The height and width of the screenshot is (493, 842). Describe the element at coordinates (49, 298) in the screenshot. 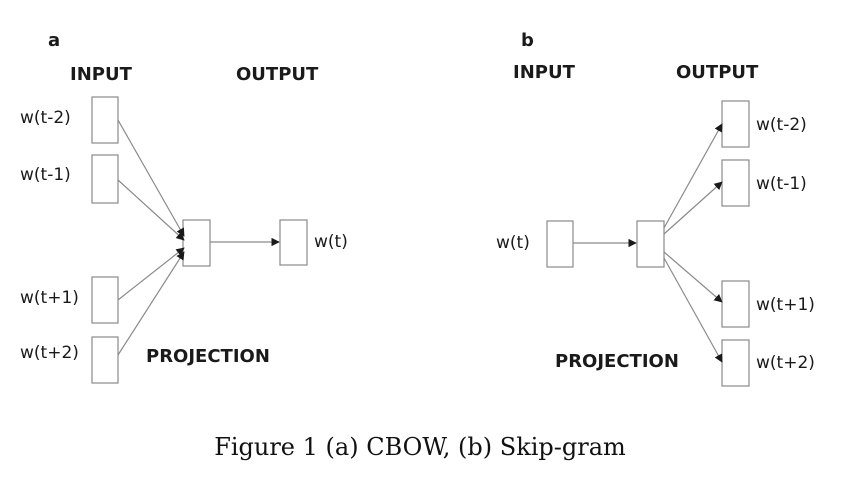

I see `panel-a-input-label-3: w(t+1)` at that location.